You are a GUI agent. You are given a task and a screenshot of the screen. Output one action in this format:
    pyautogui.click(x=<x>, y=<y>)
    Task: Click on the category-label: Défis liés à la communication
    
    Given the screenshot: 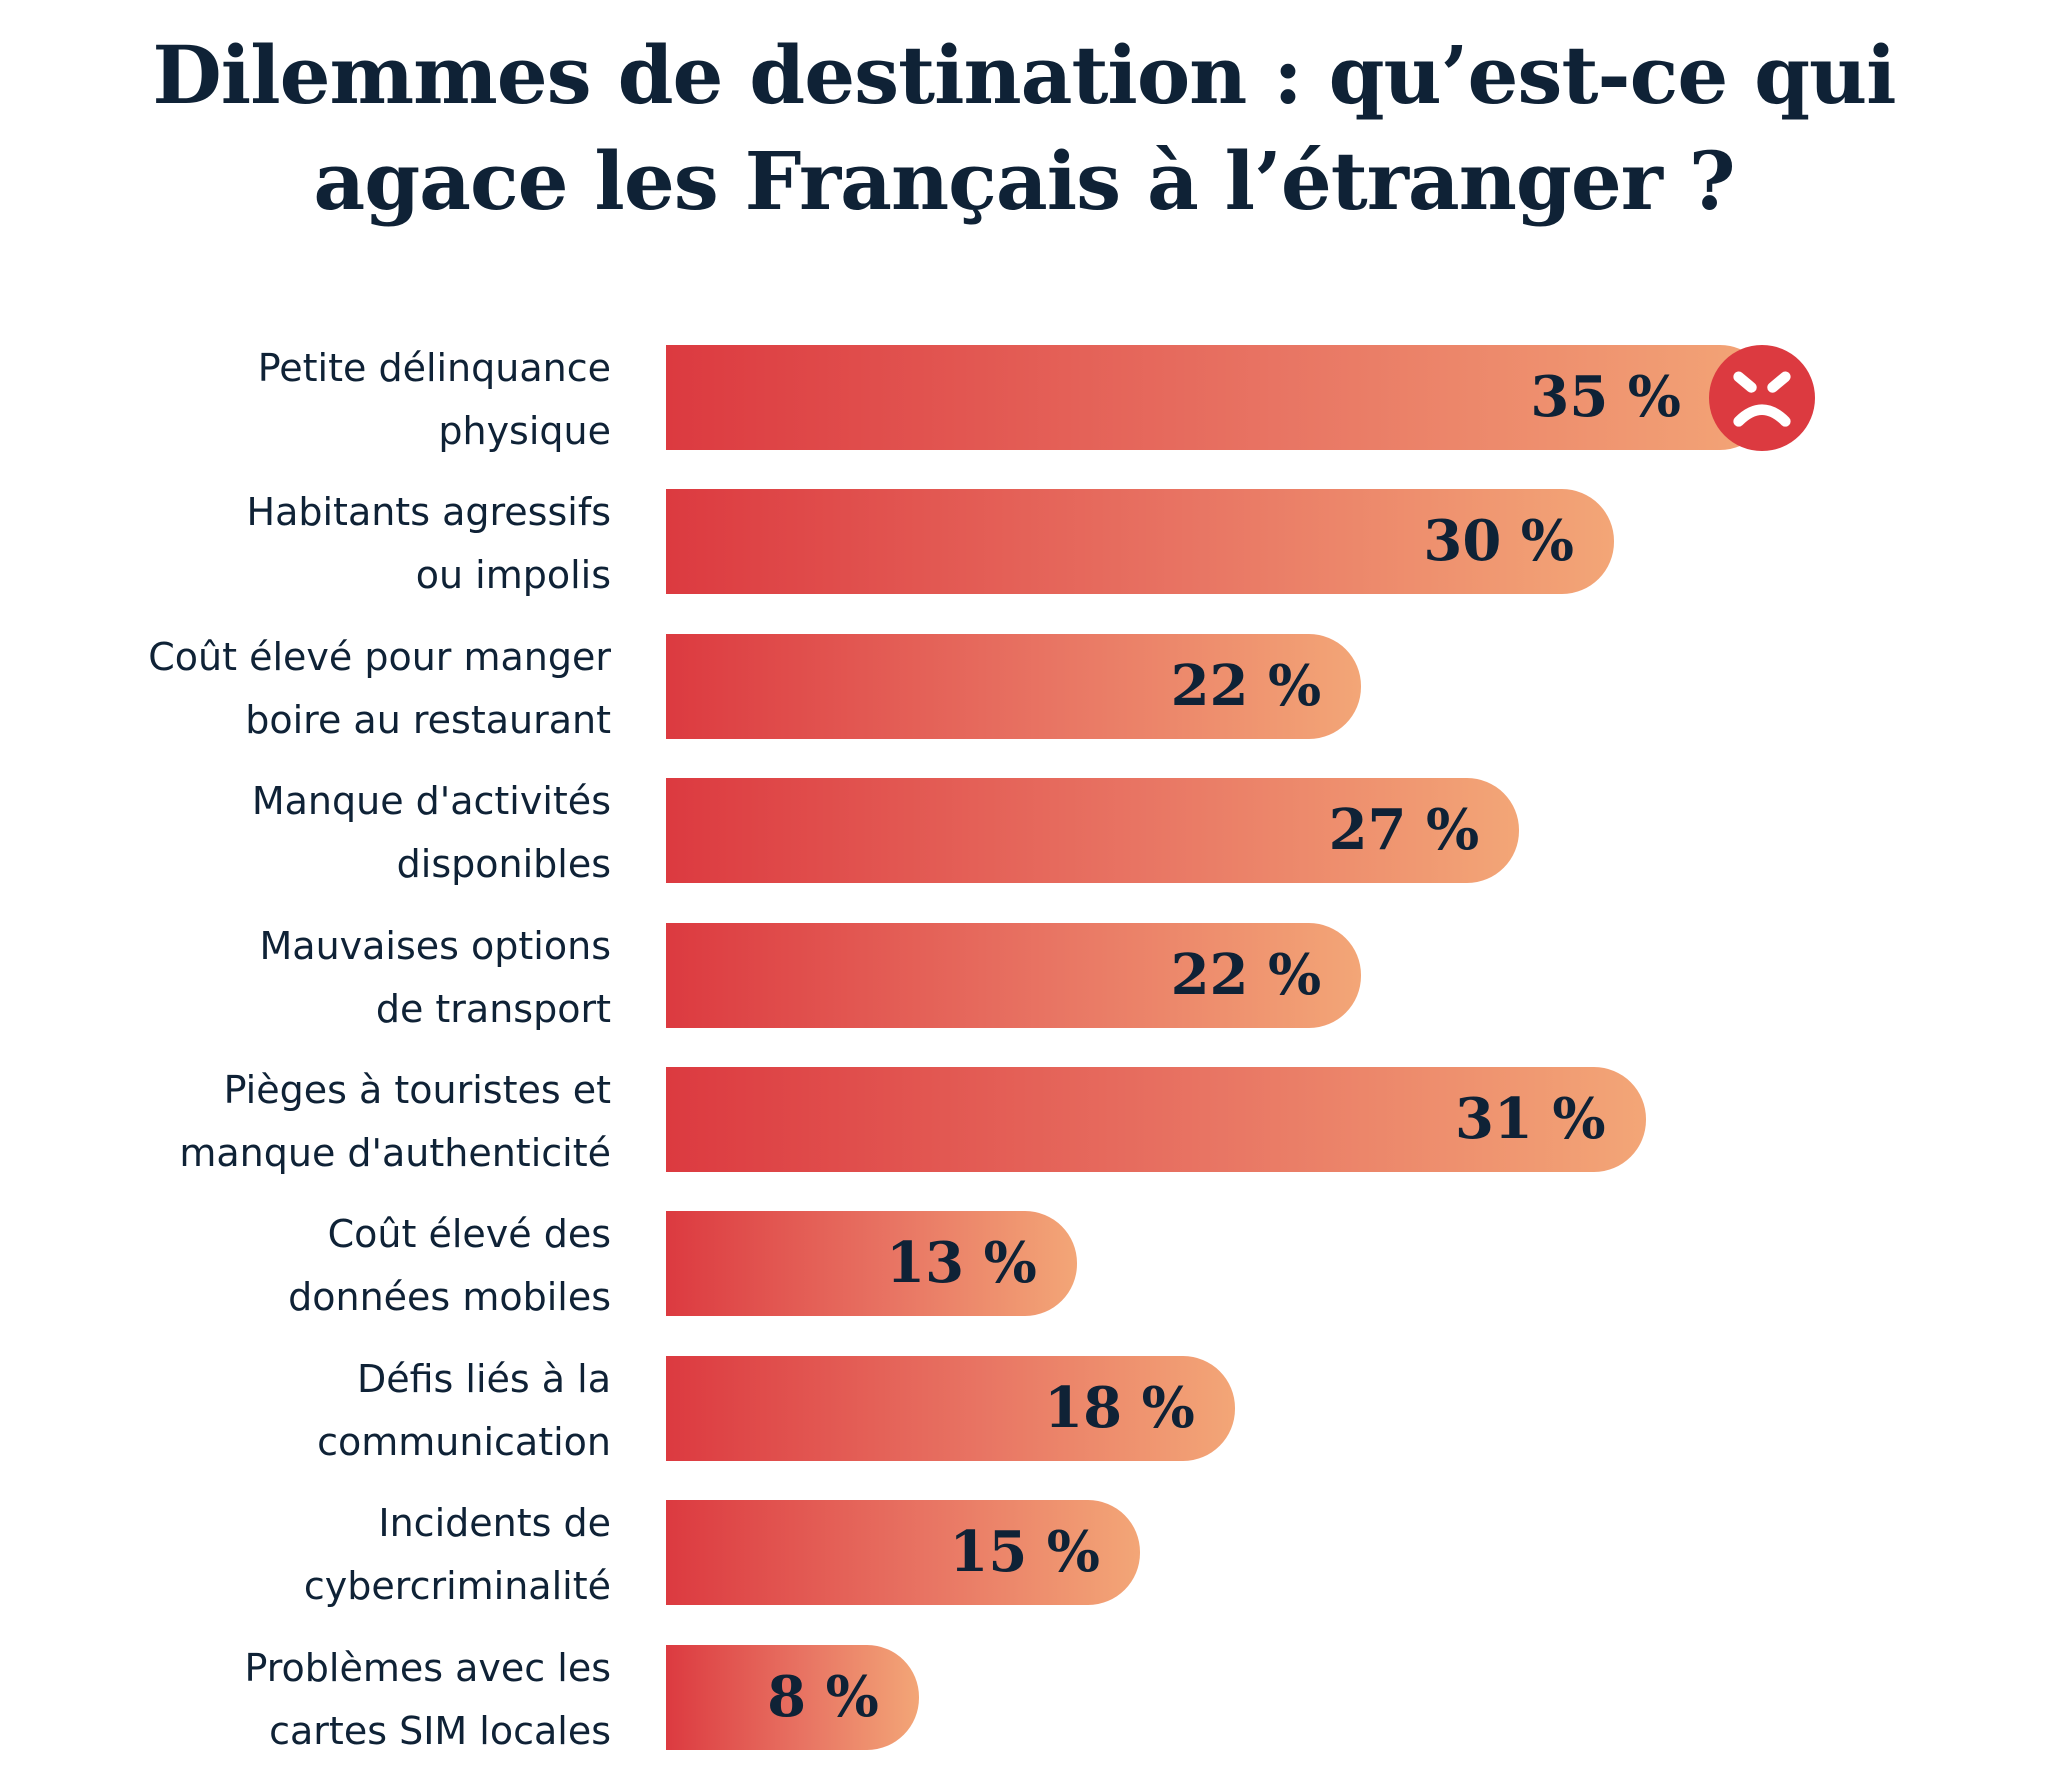 What is the action you would take?
    pyautogui.click(x=311, y=1411)
    